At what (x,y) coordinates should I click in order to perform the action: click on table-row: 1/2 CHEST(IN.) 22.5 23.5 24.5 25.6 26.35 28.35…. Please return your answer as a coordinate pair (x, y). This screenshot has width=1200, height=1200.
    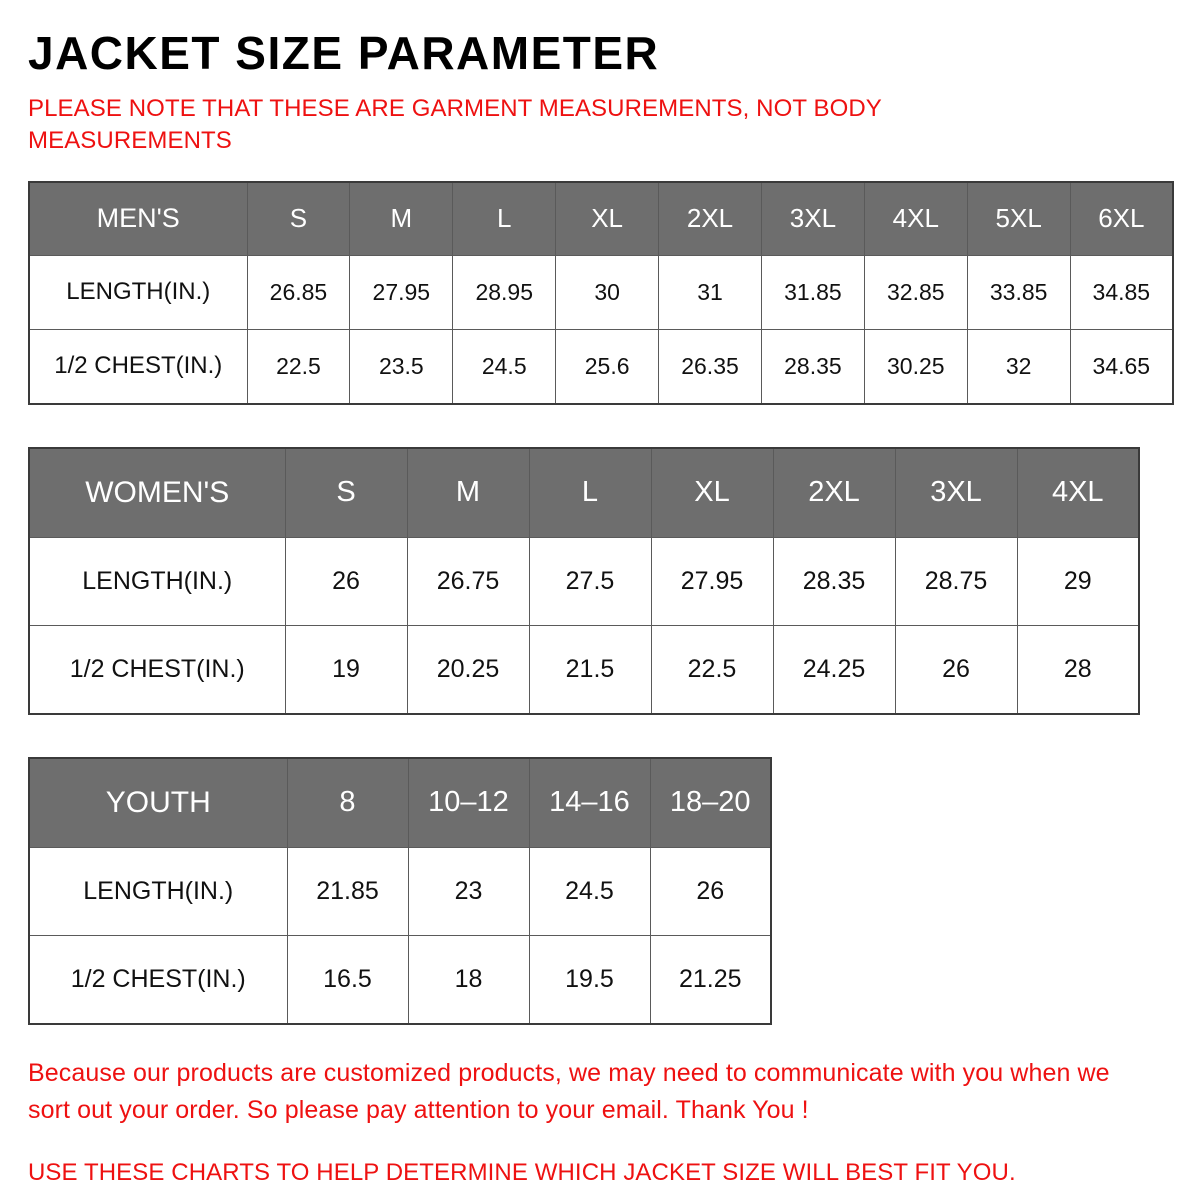
    Looking at the image, I should click on (601, 366).